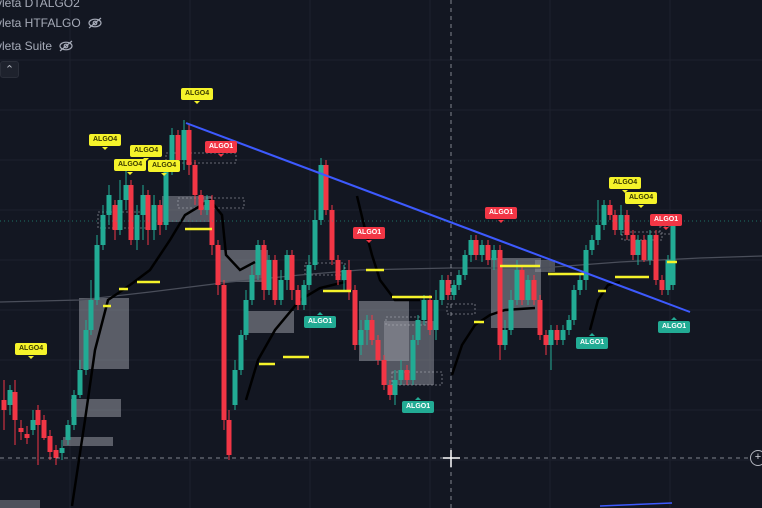 The width and height of the screenshot is (762, 508). I want to click on collapse-legend-button: ⌃, so click(9, 69).